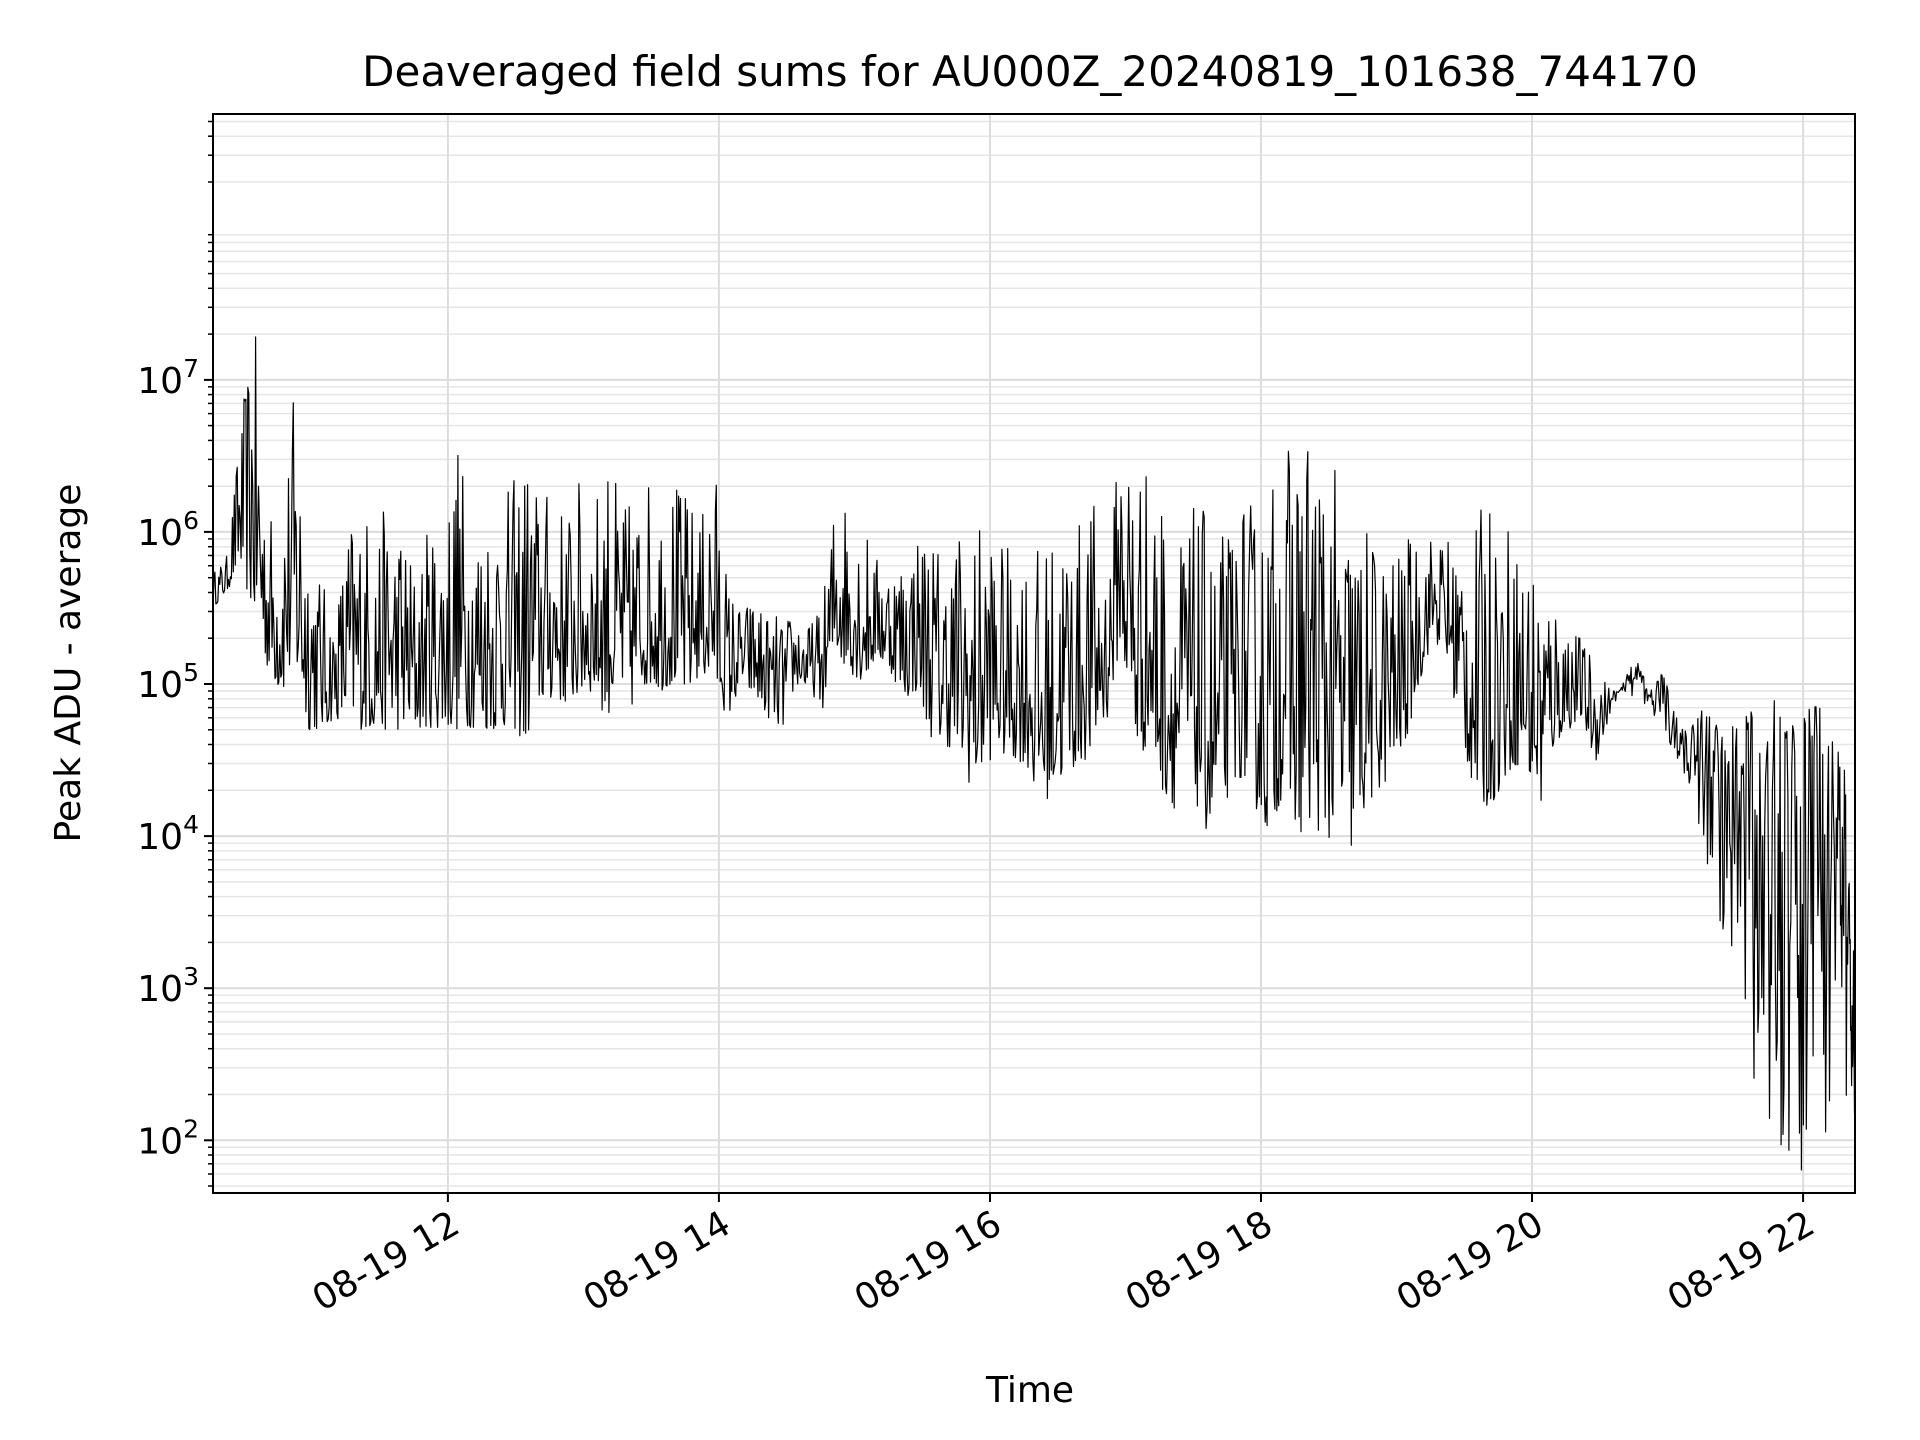 The height and width of the screenshot is (1440, 1920). I want to click on y-tick-exponent: 4, so click(191, 824).